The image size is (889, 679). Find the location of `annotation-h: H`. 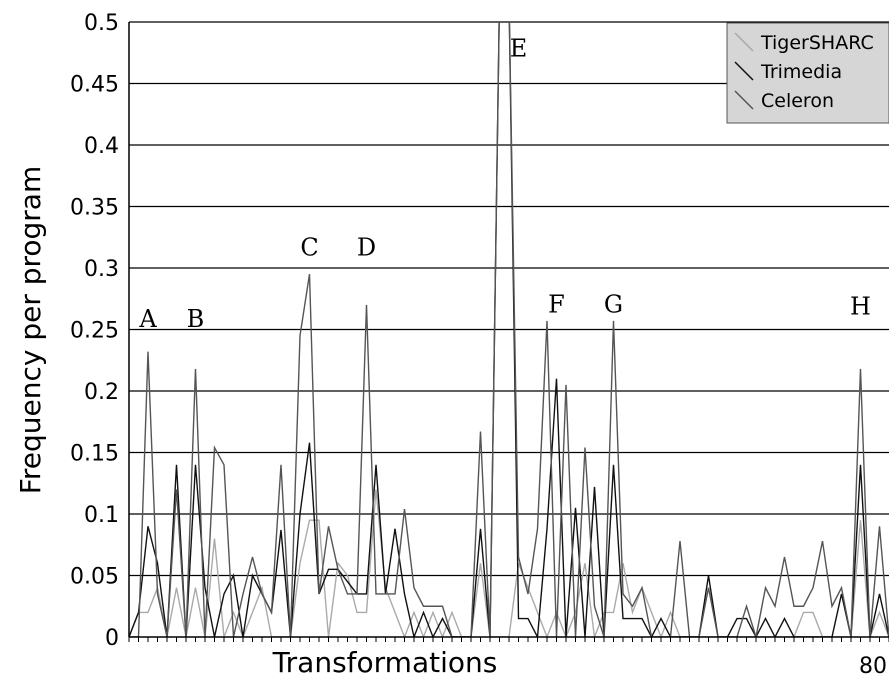

annotation-h: H is located at coordinates (860, 307).